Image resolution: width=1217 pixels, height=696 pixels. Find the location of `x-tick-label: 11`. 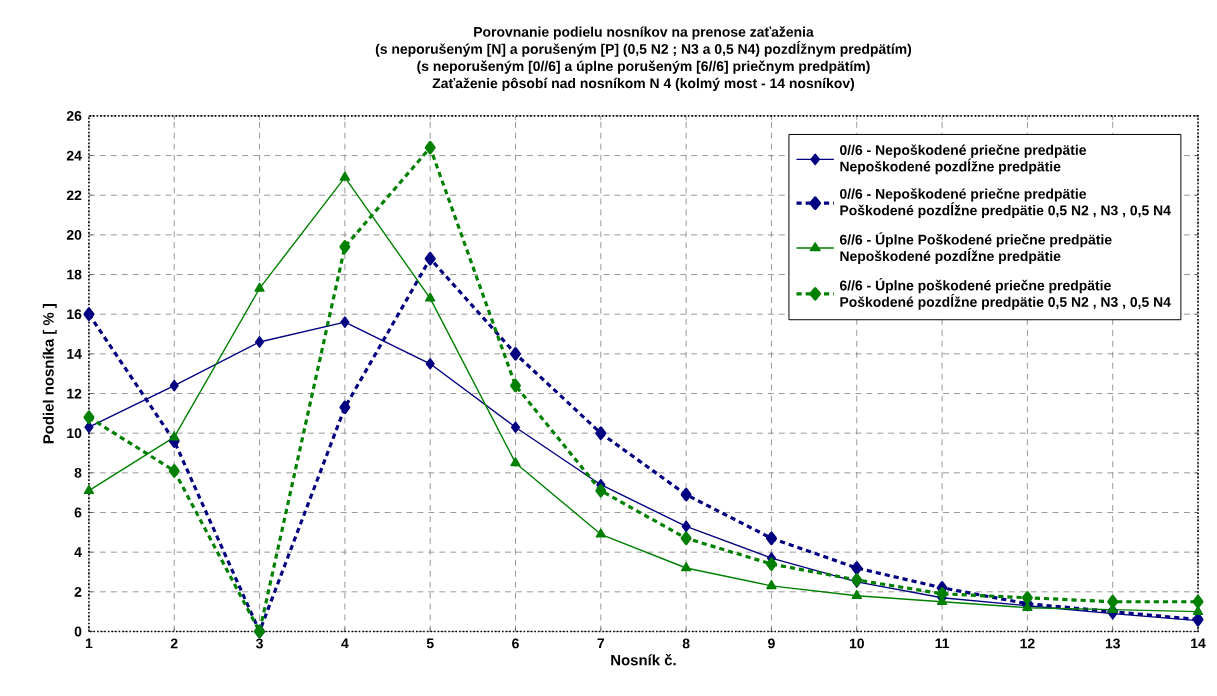

x-tick-label: 11 is located at coordinates (942, 643).